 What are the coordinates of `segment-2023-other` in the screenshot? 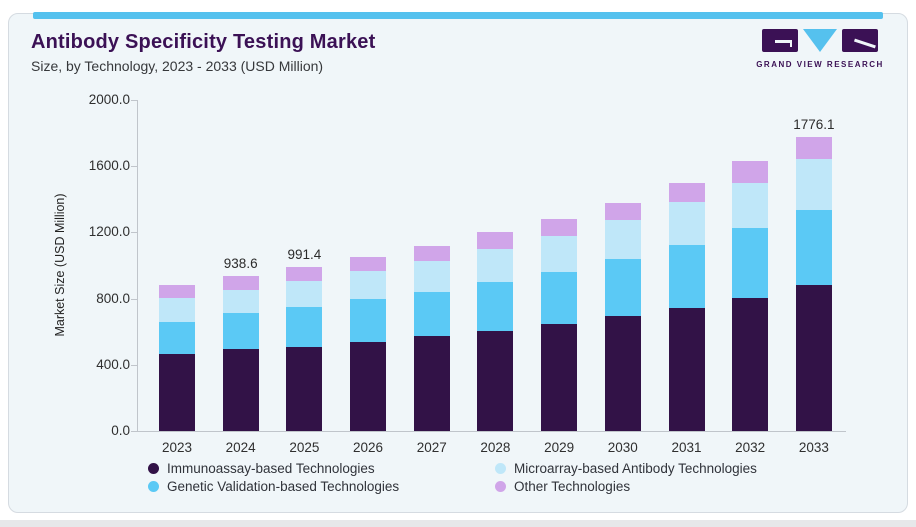 It's located at (177, 291).